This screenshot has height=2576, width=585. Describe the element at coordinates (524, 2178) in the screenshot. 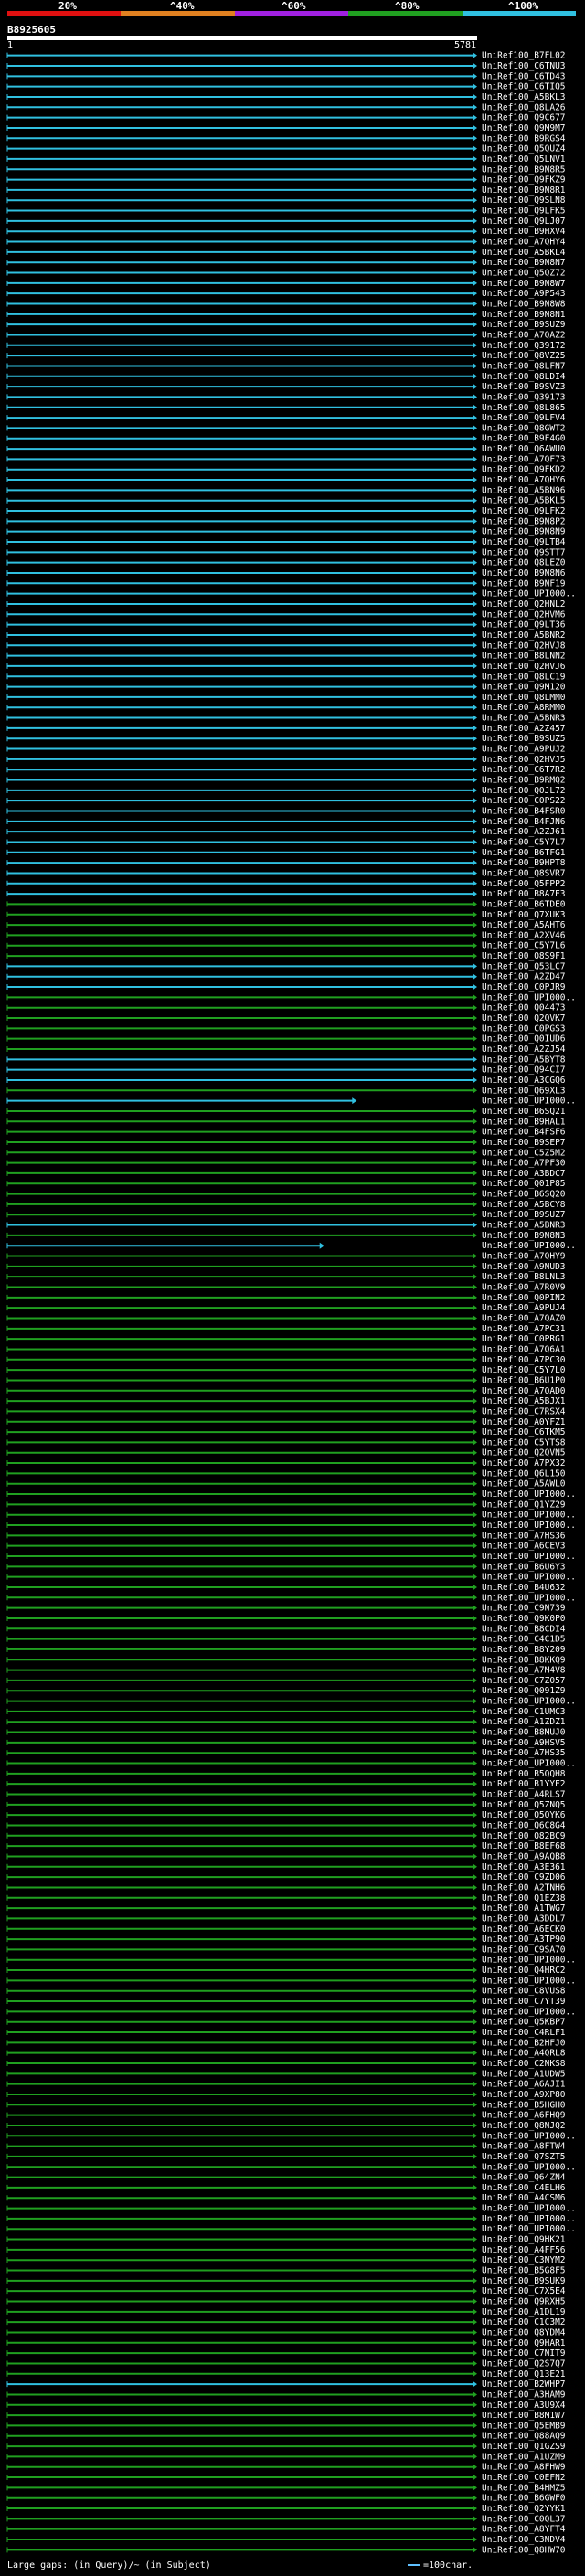

I see `hit-label: UniRef100_Q64ZN4` at that location.